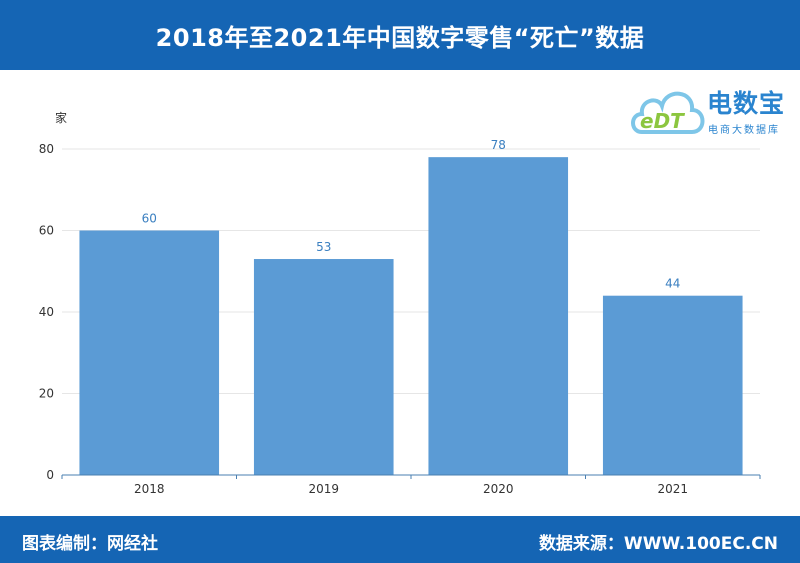 Image resolution: width=800 pixels, height=563 pixels. I want to click on chart-title: 2018年至2021年中国数字零售“死亡”数据, so click(400, 37).